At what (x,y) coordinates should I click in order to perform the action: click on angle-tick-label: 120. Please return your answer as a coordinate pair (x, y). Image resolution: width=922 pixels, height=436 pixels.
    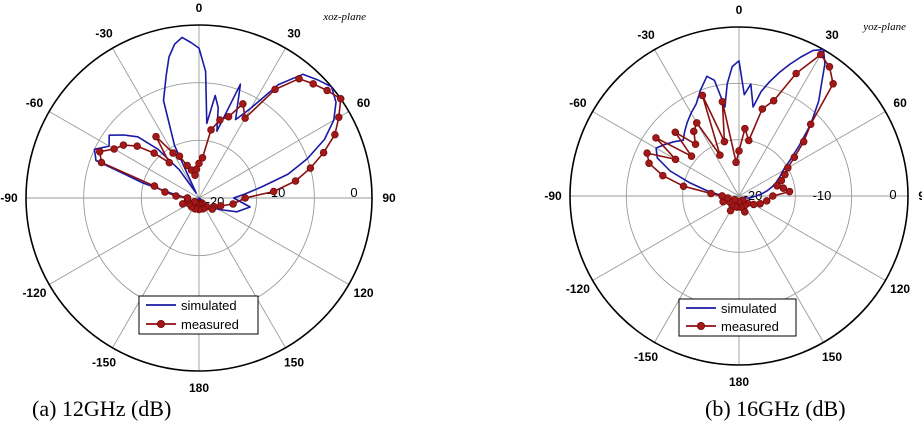
    Looking at the image, I should click on (364, 293).